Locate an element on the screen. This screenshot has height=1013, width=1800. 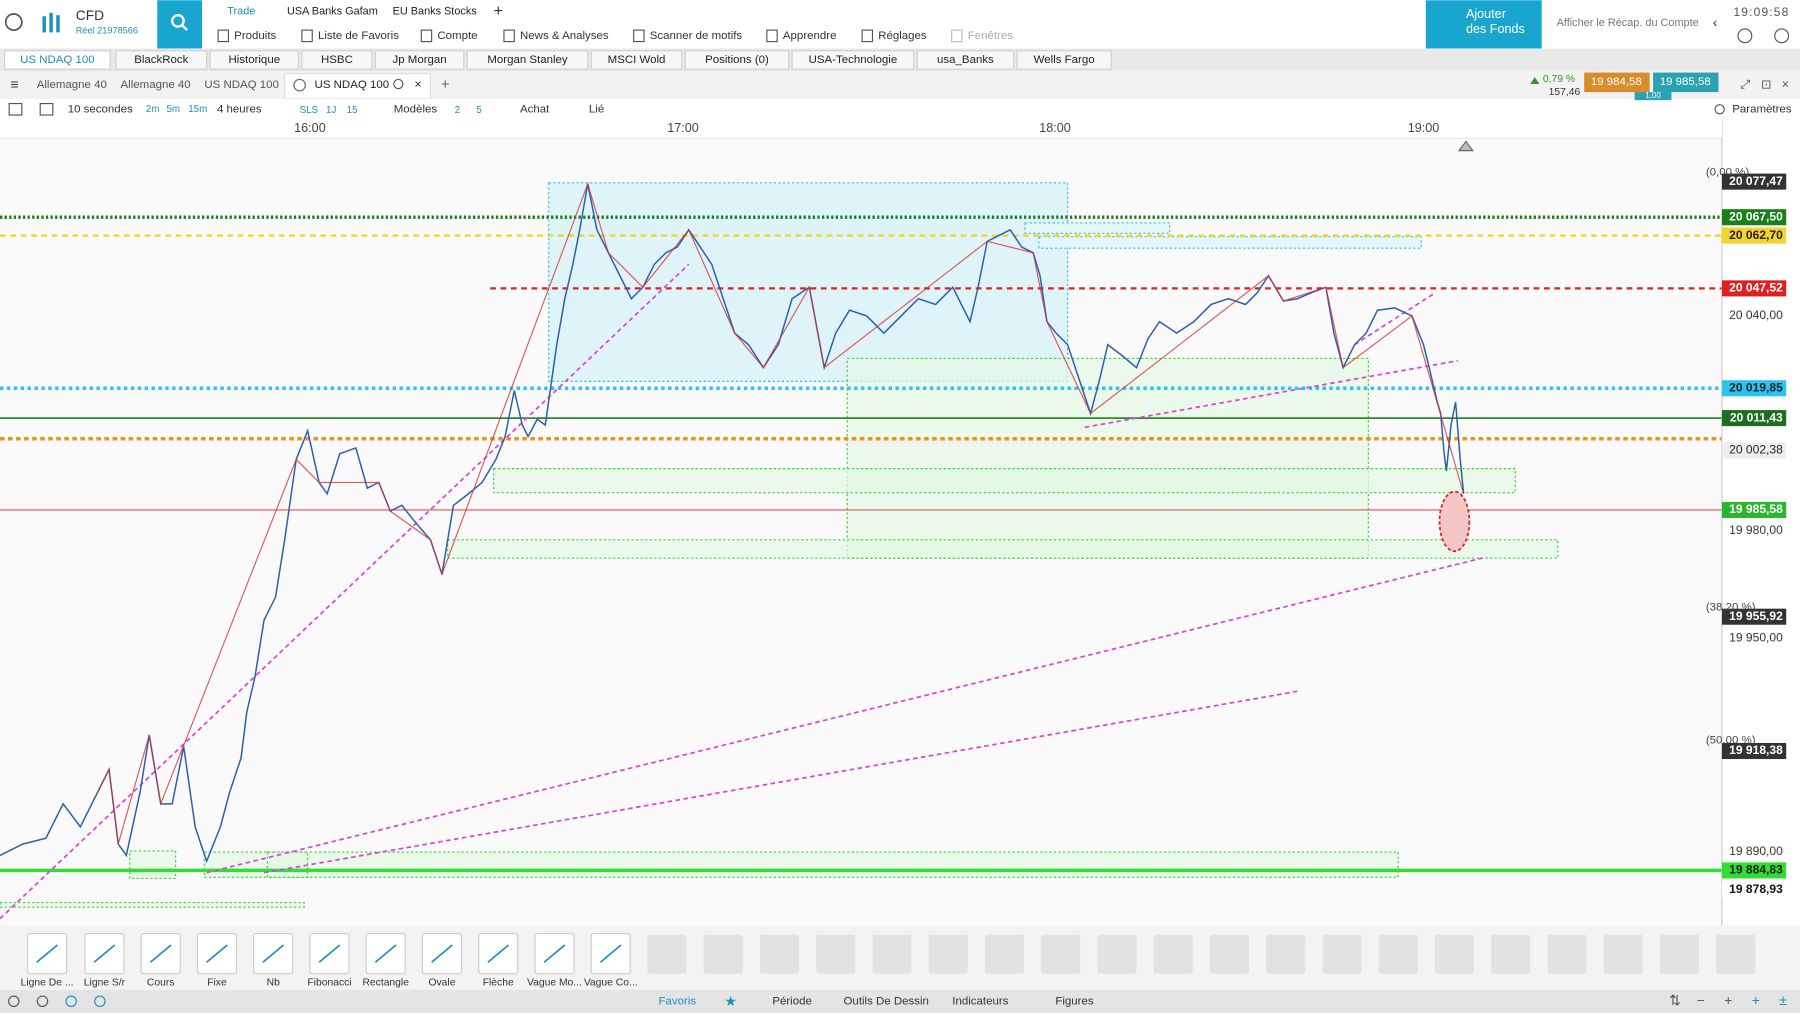
watchlist-tab-label: Morgan Stanley is located at coordinates (527, 60).